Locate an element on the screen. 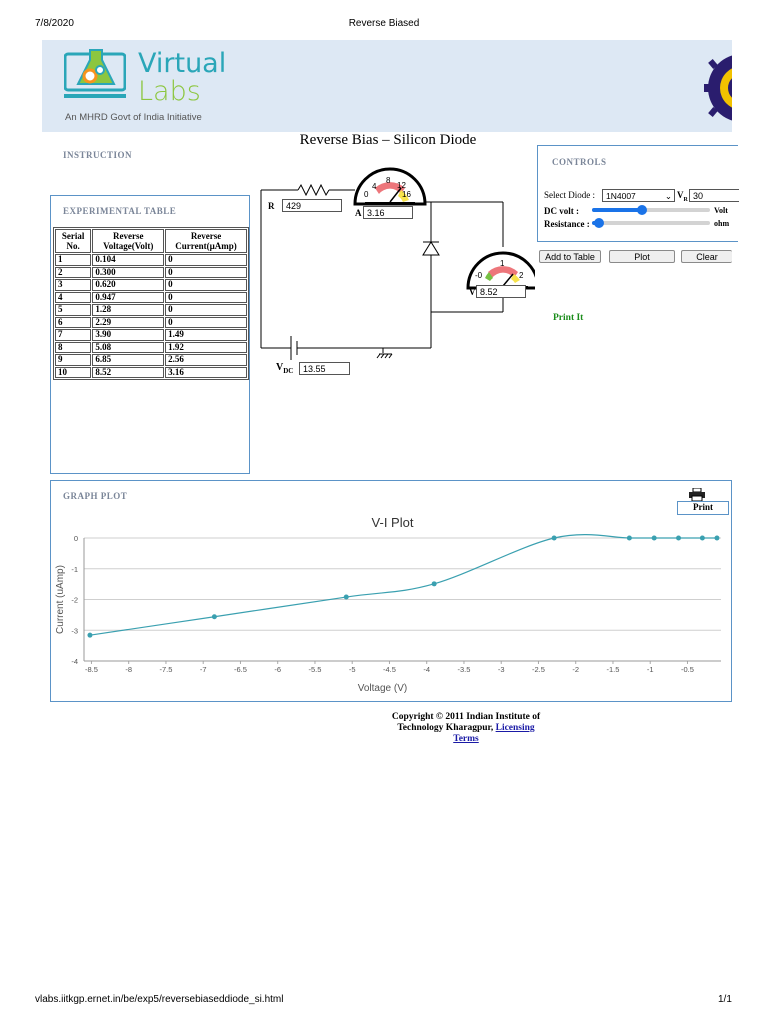 The image size is (768, 1024). add-to-table-button: Add to Table is located at coordinates (570, 256).